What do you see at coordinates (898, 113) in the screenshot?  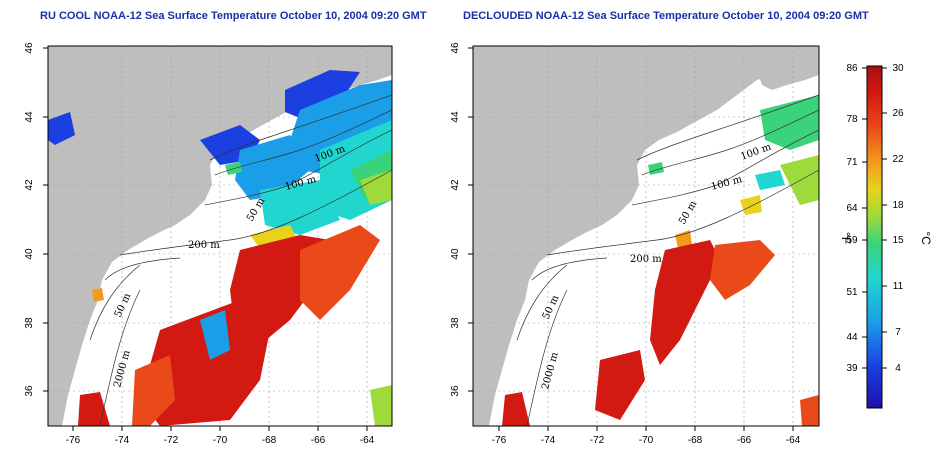 I see `celsius-tick: 26` at bounding box center [898, 113].